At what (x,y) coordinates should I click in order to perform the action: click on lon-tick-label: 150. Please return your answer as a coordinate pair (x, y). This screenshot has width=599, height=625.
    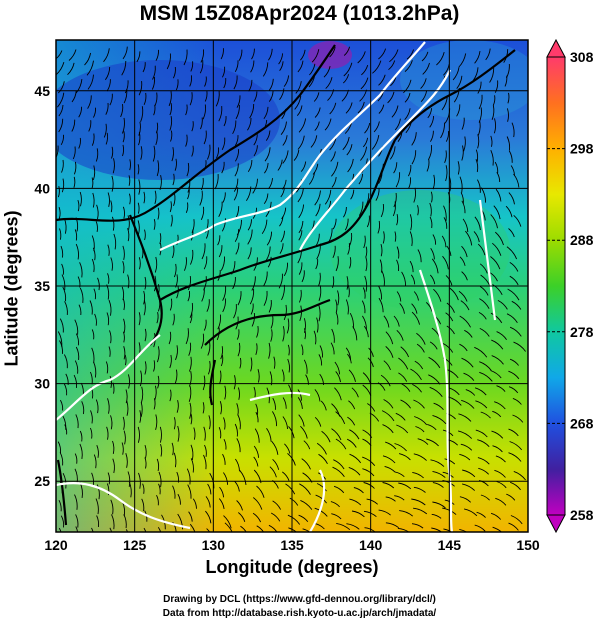
    Looking at the image, I should click on (528, 545).